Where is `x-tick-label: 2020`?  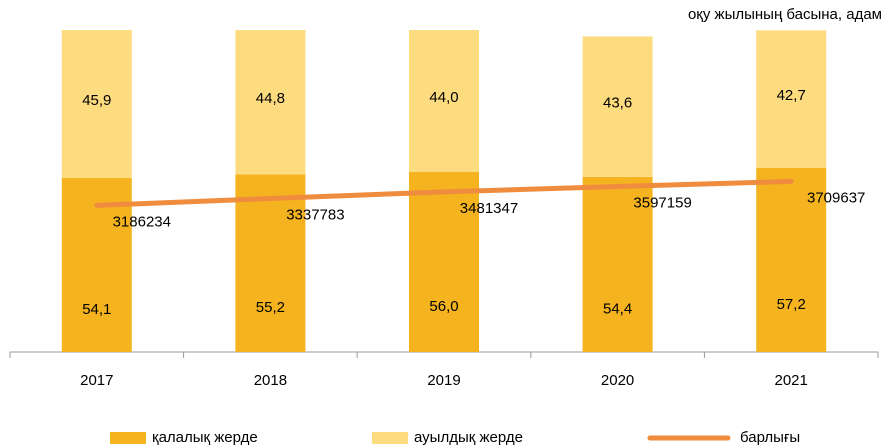 x-tick-label: 2020 is located at coordinates (617, 380).